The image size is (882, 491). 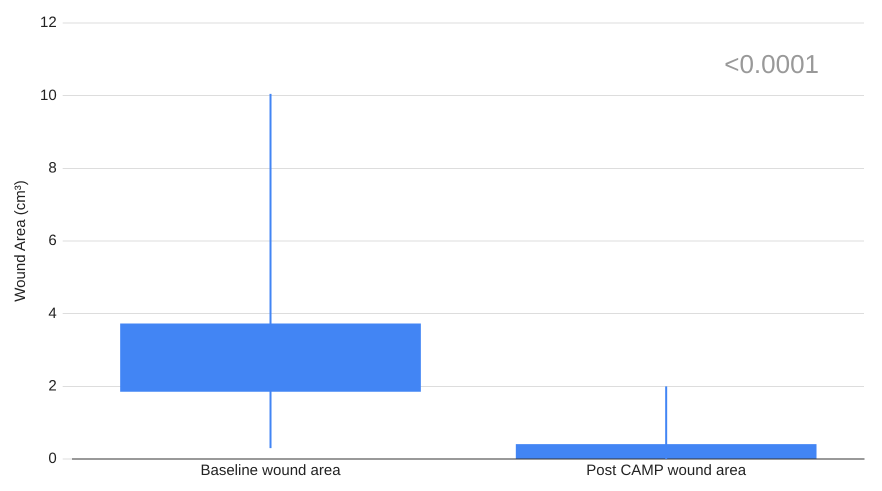 I want to click on x-tick-label: Post CAMP wound area, so click(x=666, y=471).